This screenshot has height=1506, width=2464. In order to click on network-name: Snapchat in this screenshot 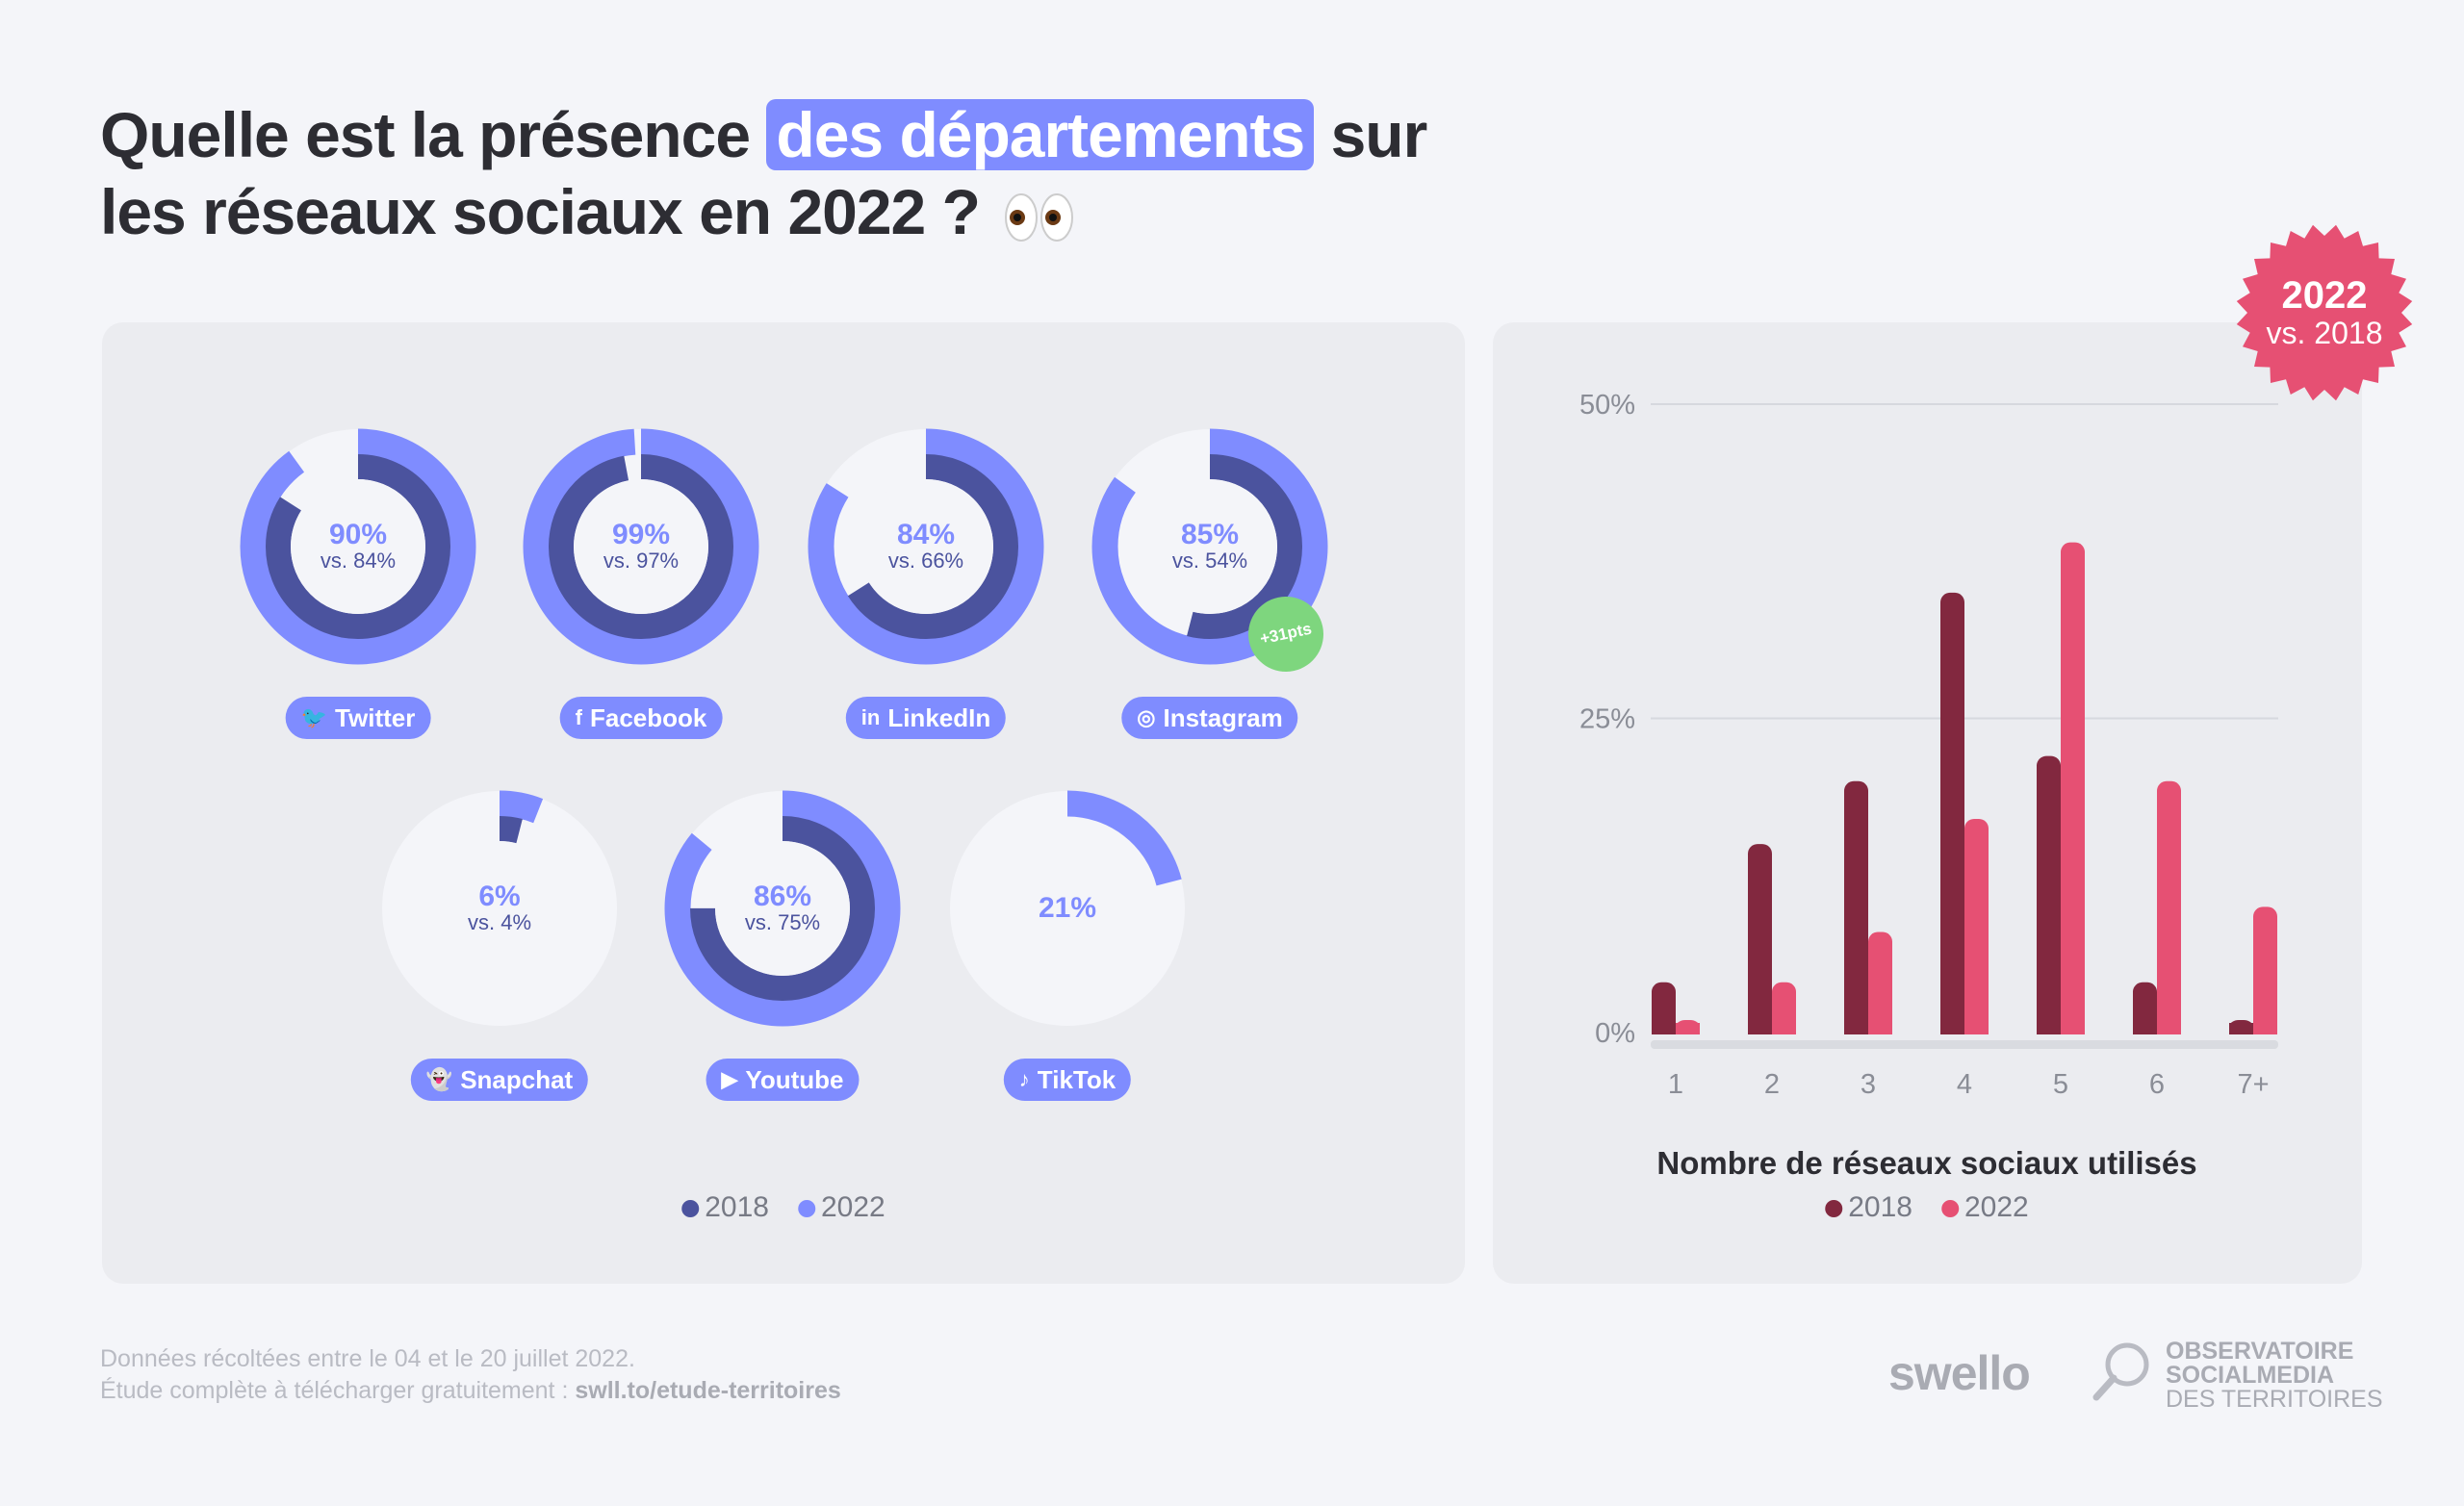, I will do `click(517, 1079)`.